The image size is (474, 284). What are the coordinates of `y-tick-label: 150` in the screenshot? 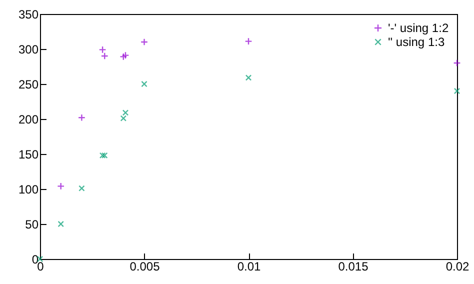 It's located at (28, 155).